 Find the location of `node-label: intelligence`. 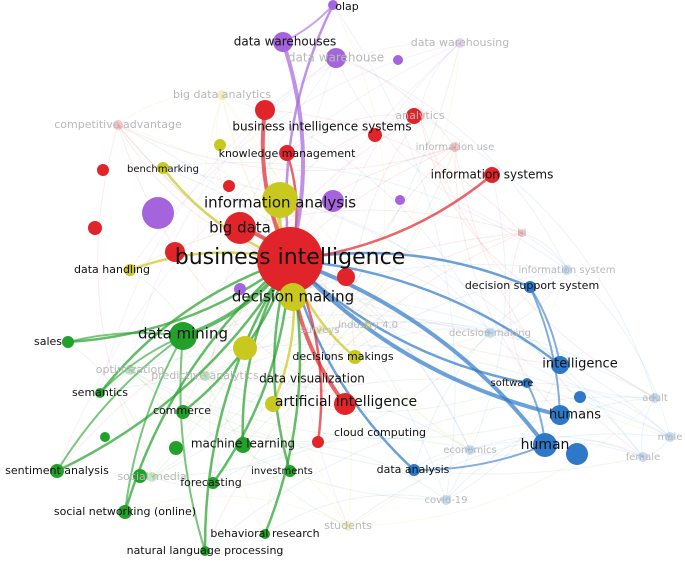

node-label: intelligence is located at coordinates (579, 364).